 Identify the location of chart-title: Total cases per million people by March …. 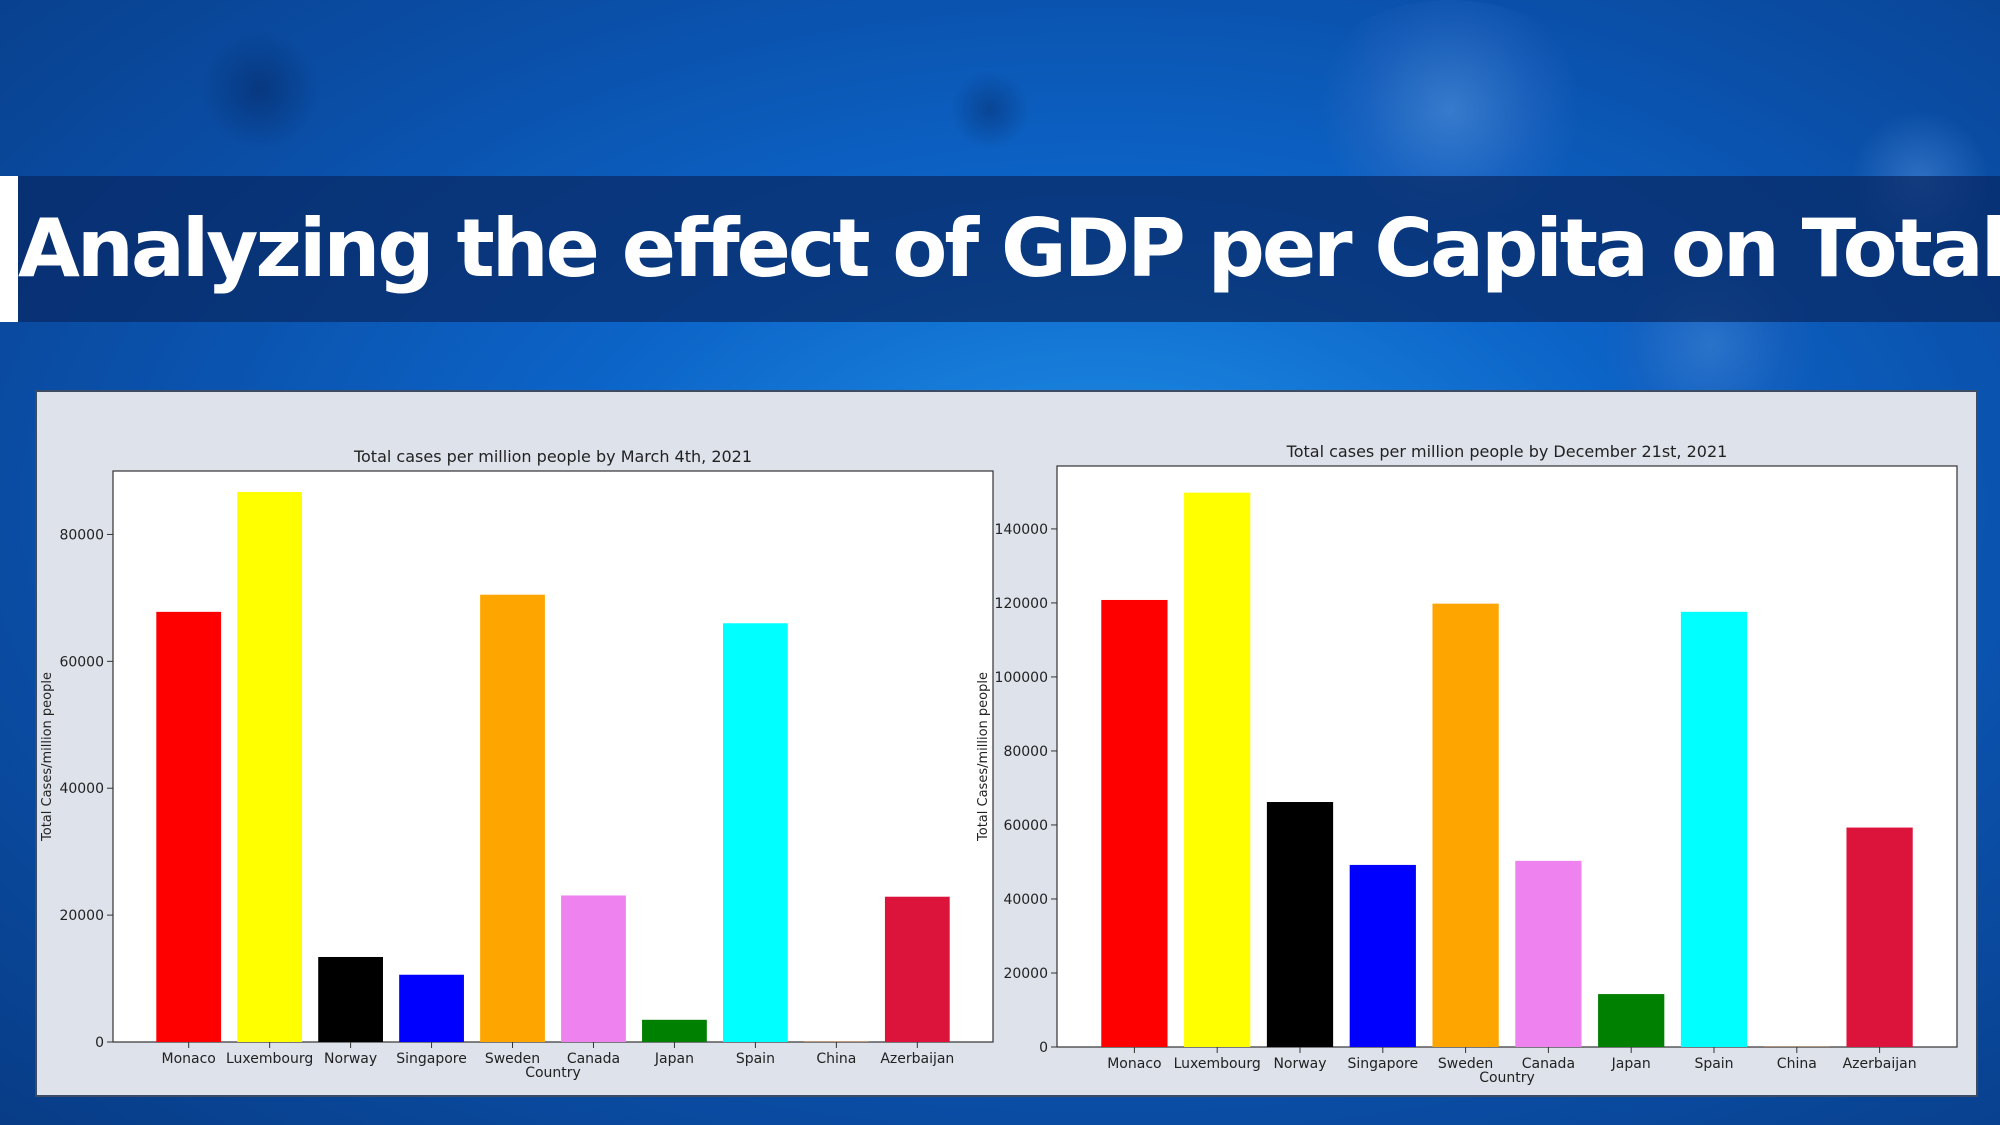
(552, 456).